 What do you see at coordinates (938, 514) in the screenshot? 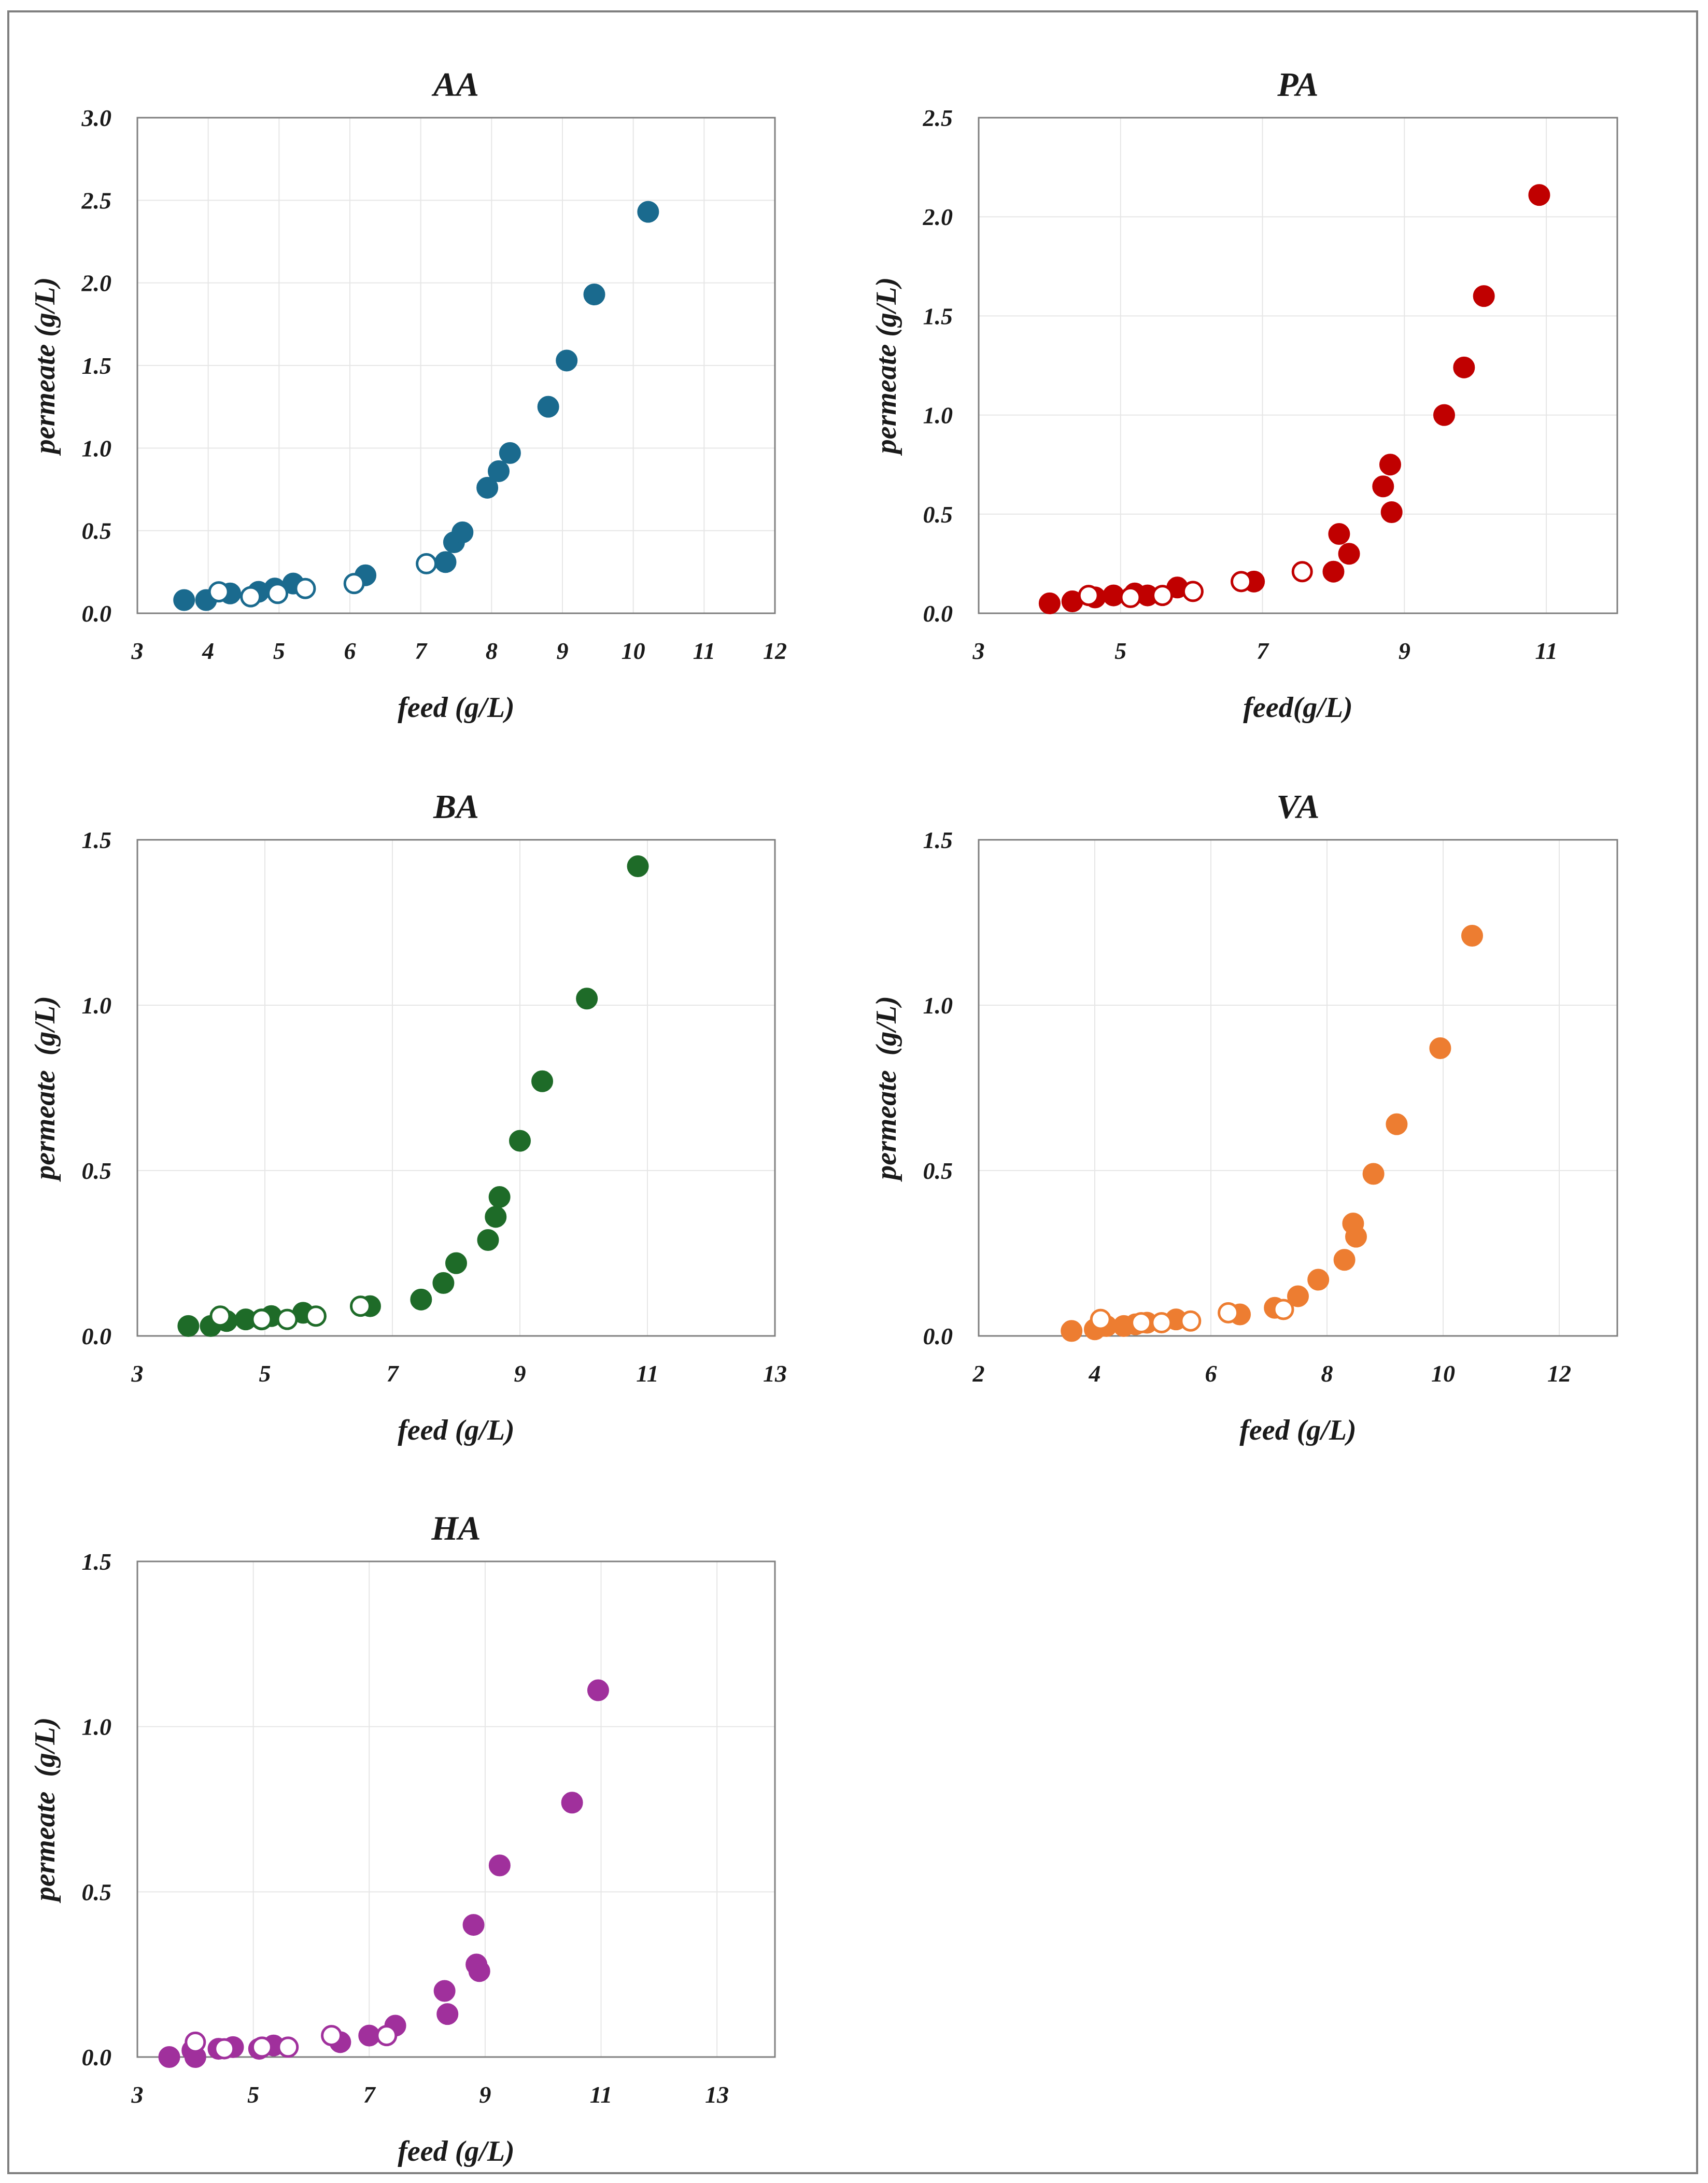
I see `pa-y-tick-label: 0.5` at bounding box center [938, 514].